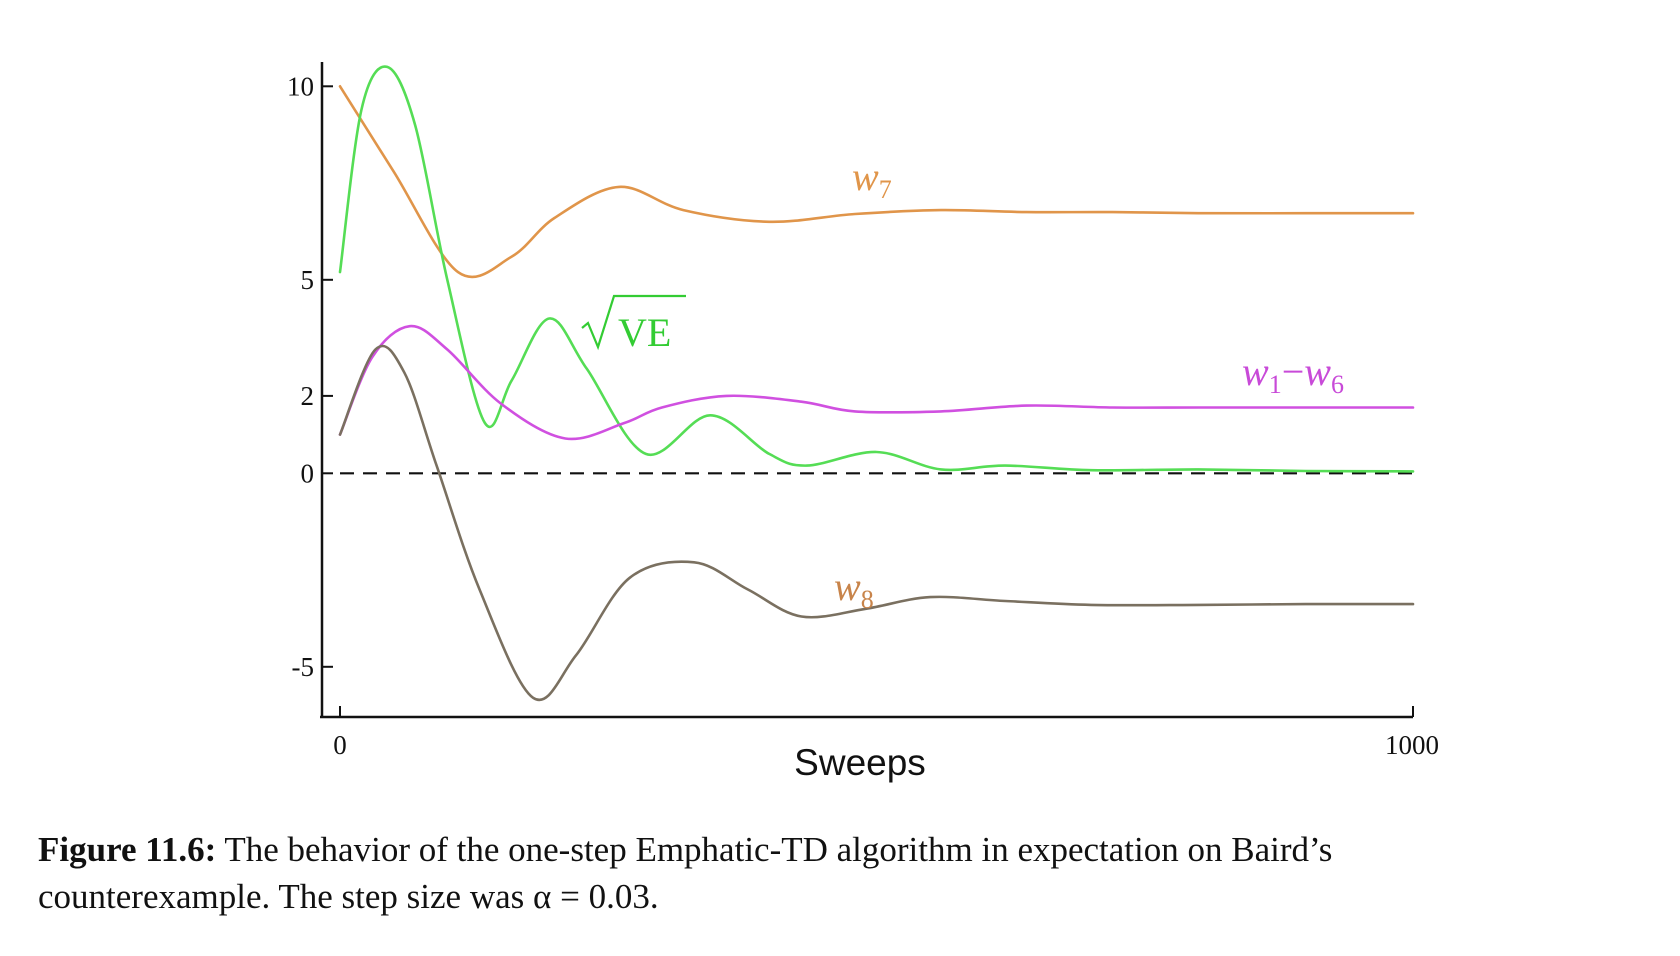 This screenshot has height=956, width=1680. What do you see at coordinates (644, 332) in the screenshot?
I see `svg-text: VE` at bounding box center [644, 332].